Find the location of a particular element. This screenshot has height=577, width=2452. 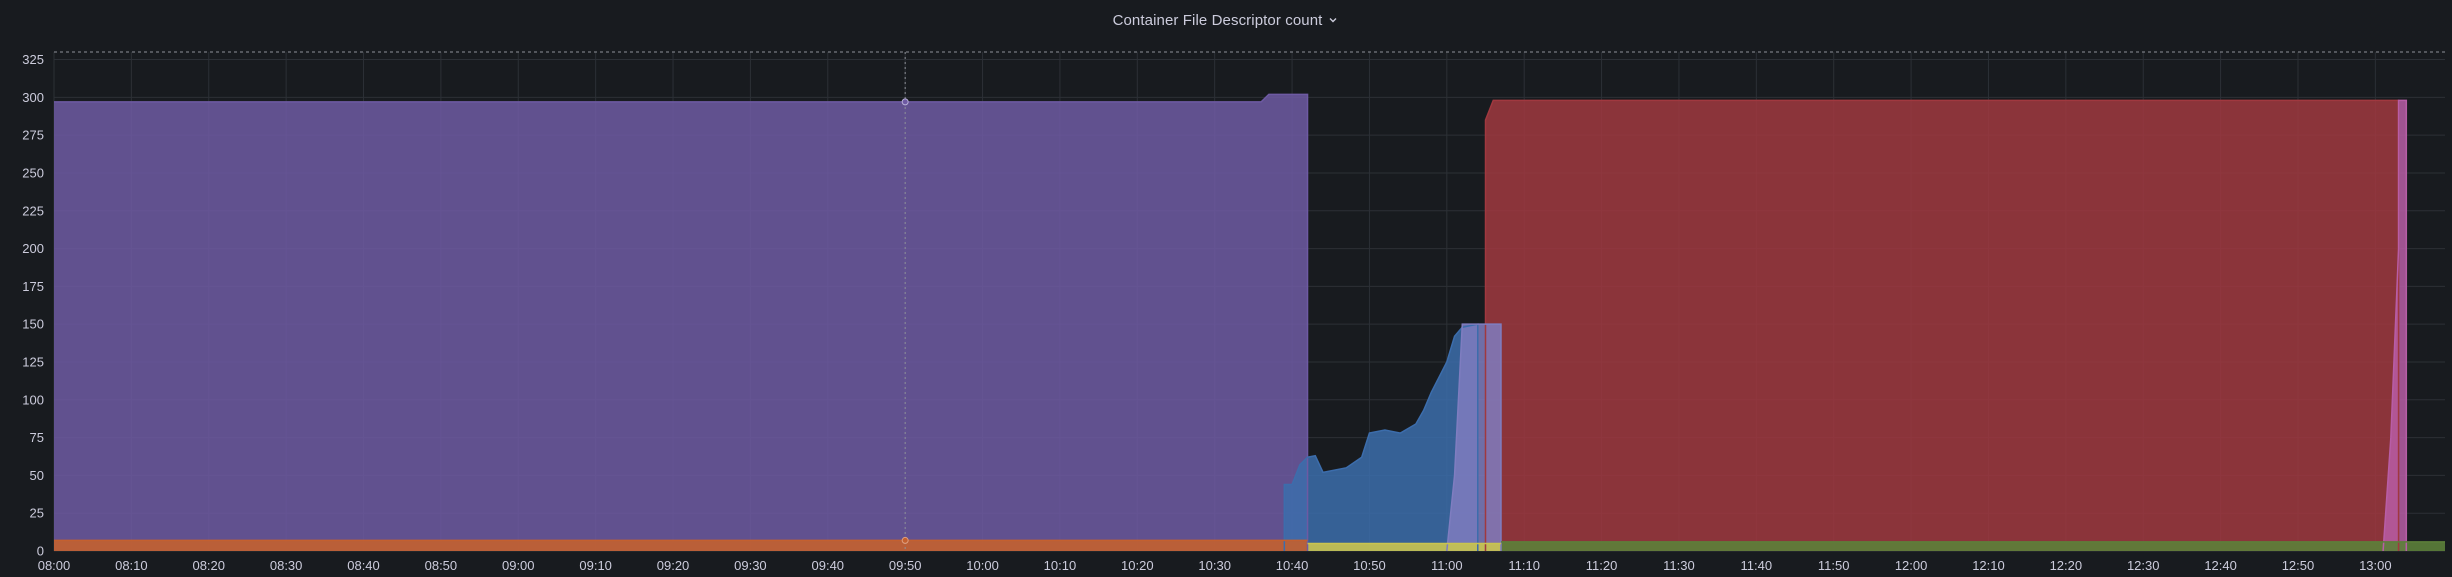

panel-title: Container File Descriptor count is located at coordinates (1217, 20).